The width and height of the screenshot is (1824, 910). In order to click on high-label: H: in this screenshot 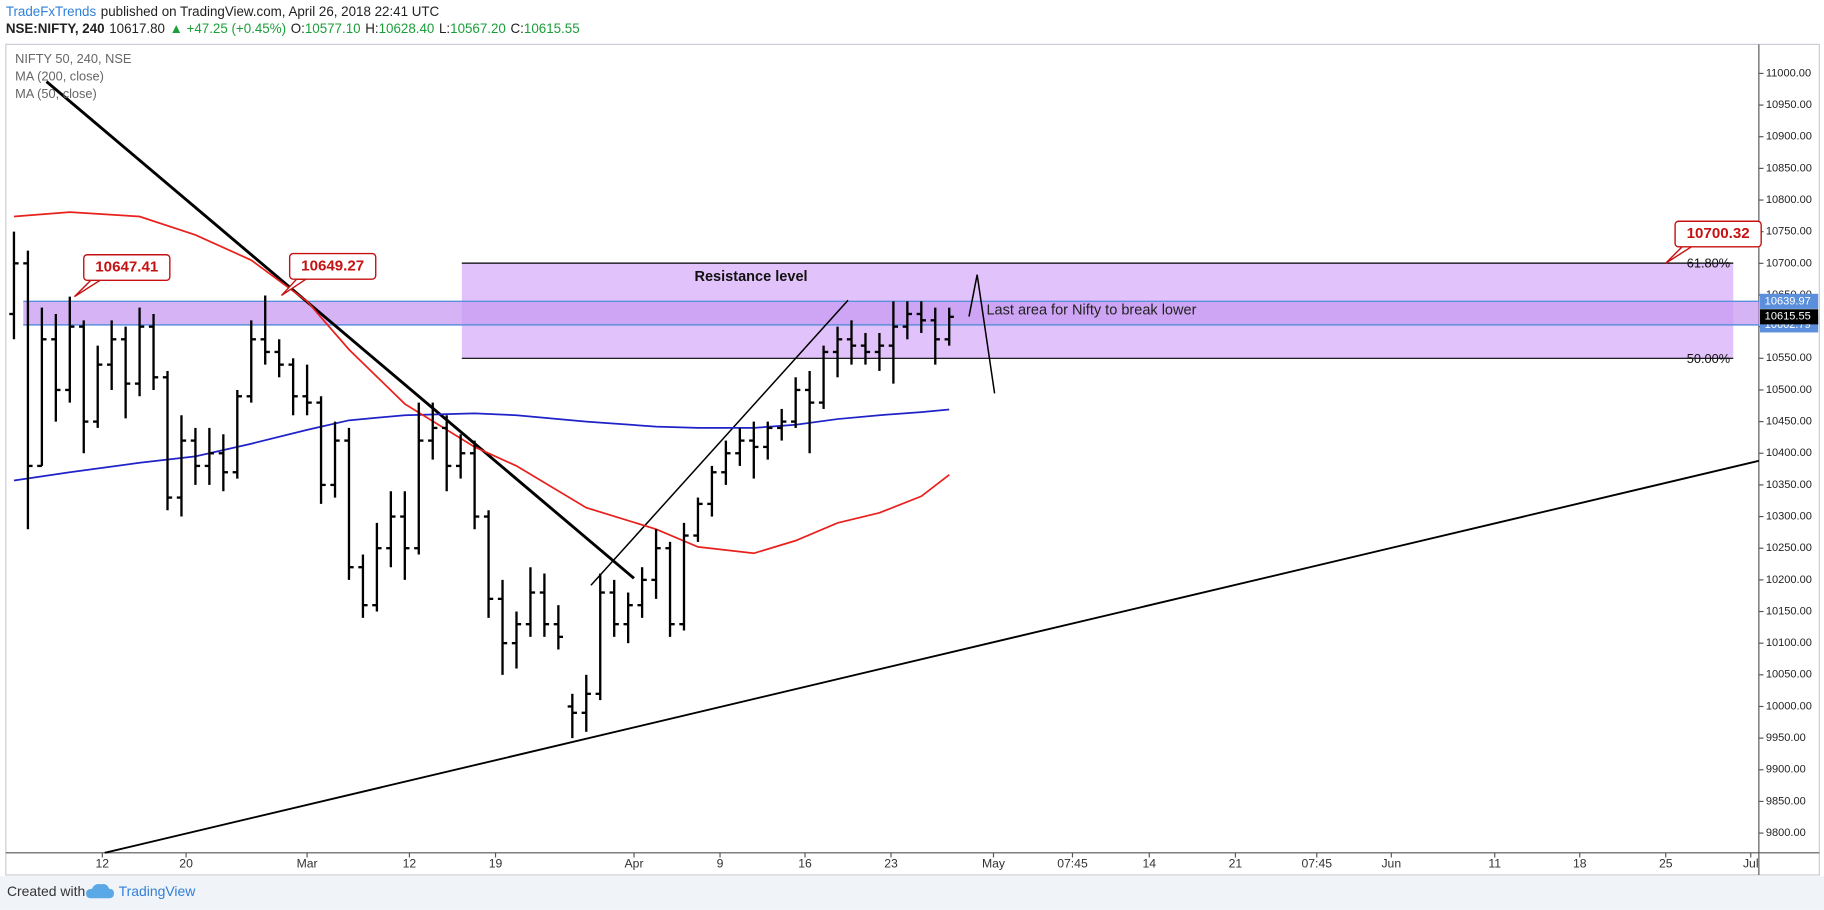, I will do `click(371, 28)`.